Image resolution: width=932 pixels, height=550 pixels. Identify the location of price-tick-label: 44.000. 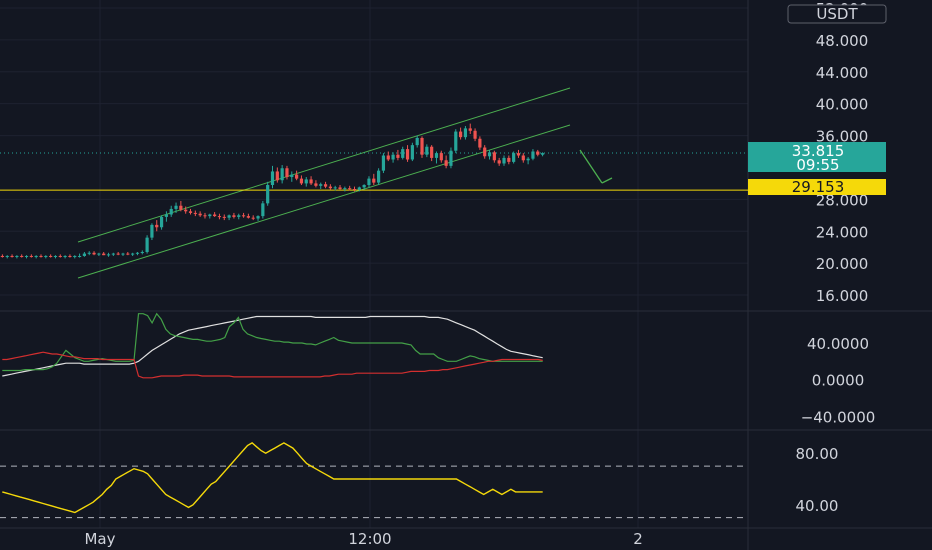
(842, 73).